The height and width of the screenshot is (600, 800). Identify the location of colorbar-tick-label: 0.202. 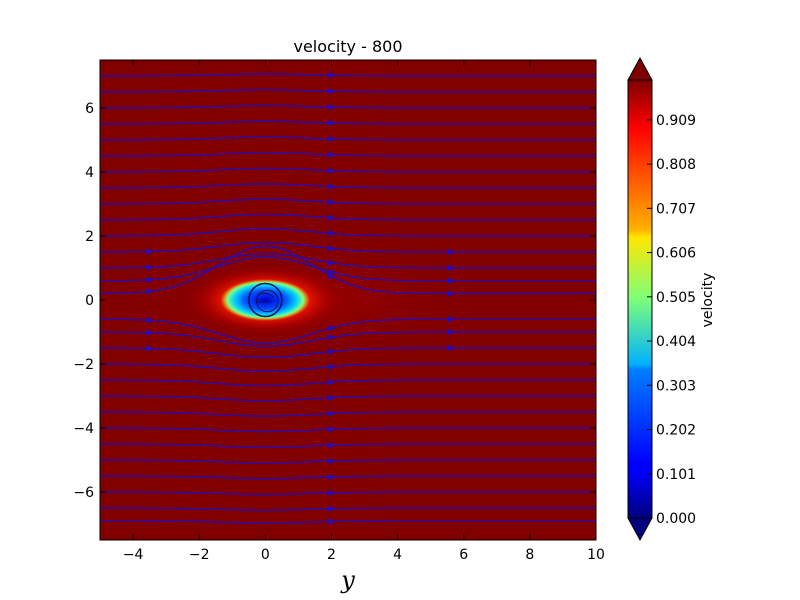
(676, 431).